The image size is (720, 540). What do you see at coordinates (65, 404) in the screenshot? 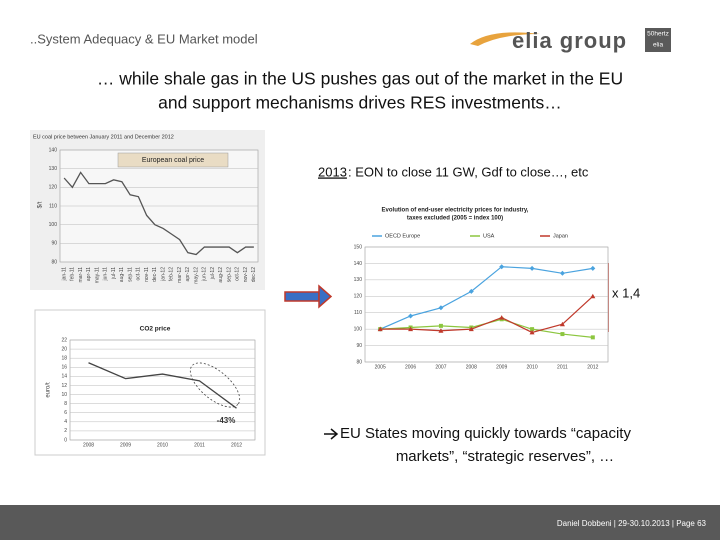
I see `y-tick-label: 8` at bounding box center [65, 404].